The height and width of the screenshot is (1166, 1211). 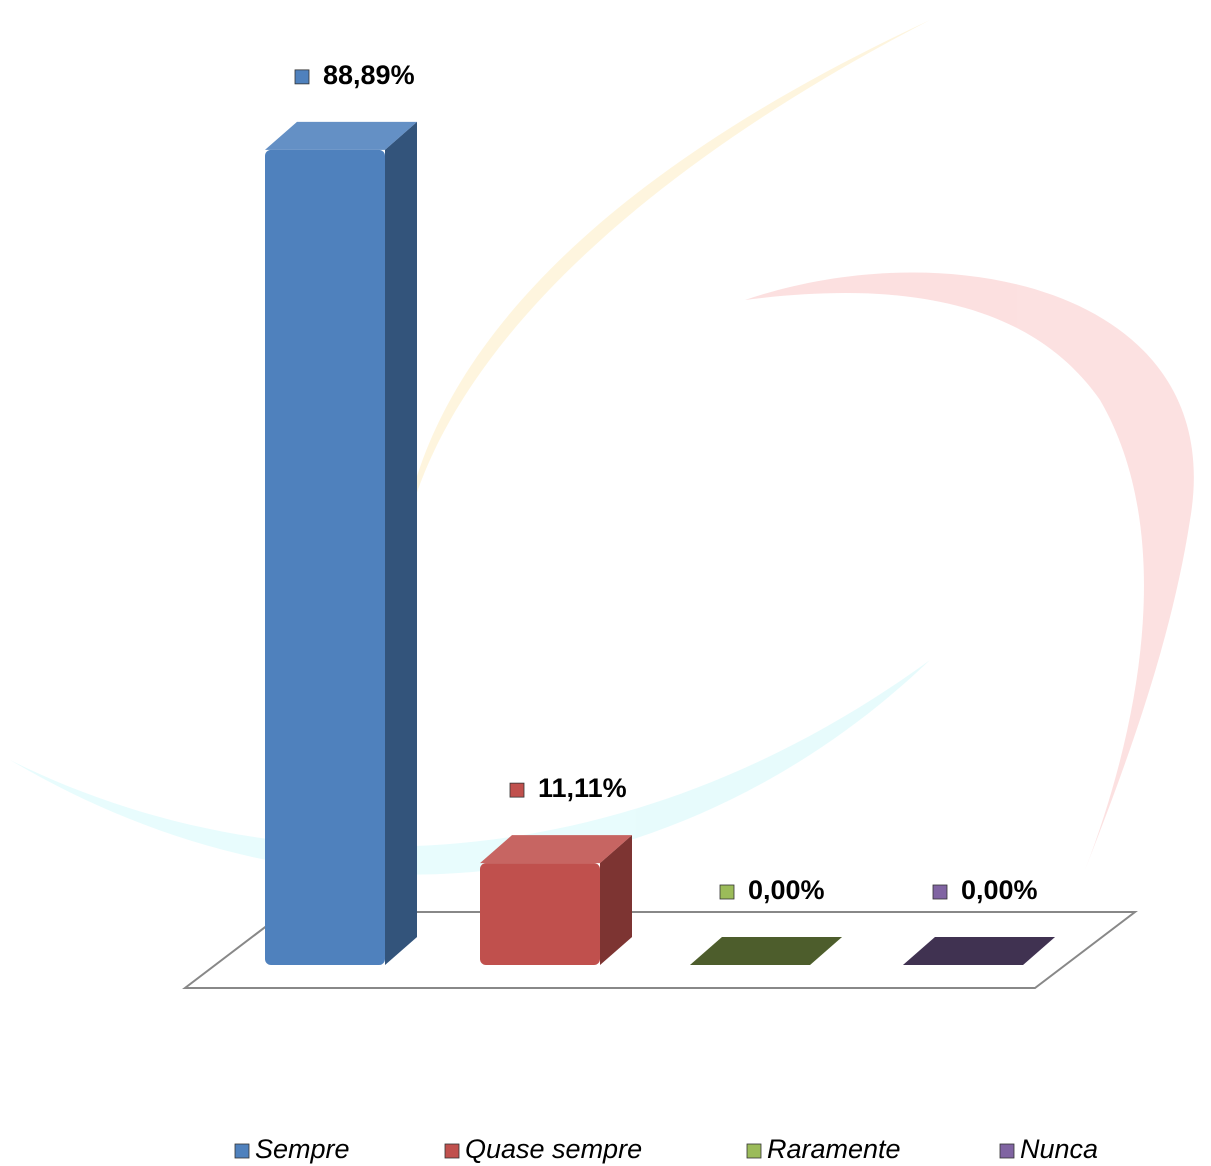 What do you see at coordinates (666, 1149) in the screenshot?
I see `legend: Sempre Quase sempre Raramente Nunca` at bounding box center [666, 1149].